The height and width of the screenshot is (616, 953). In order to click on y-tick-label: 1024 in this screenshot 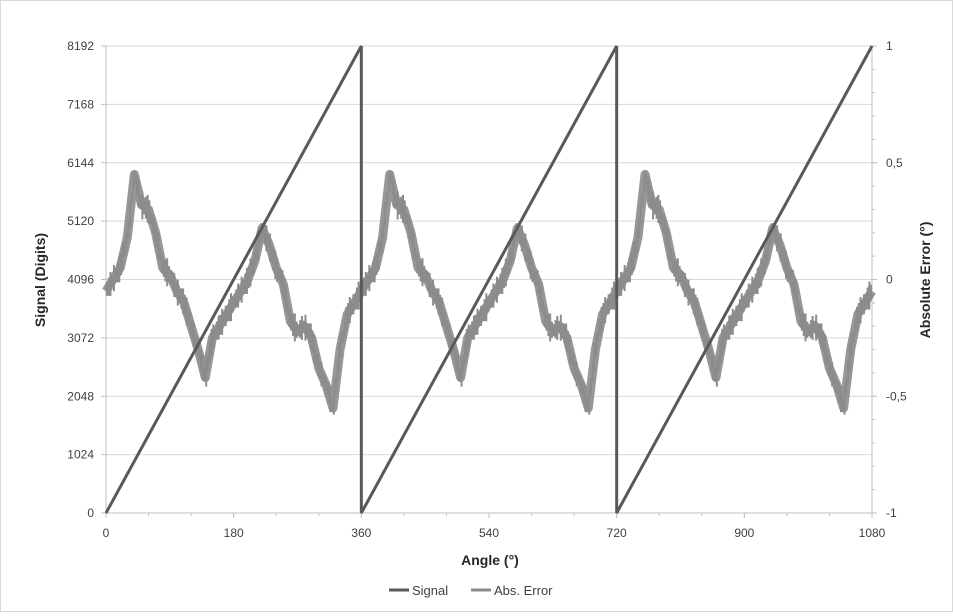, I will do `click(80, 455)`.